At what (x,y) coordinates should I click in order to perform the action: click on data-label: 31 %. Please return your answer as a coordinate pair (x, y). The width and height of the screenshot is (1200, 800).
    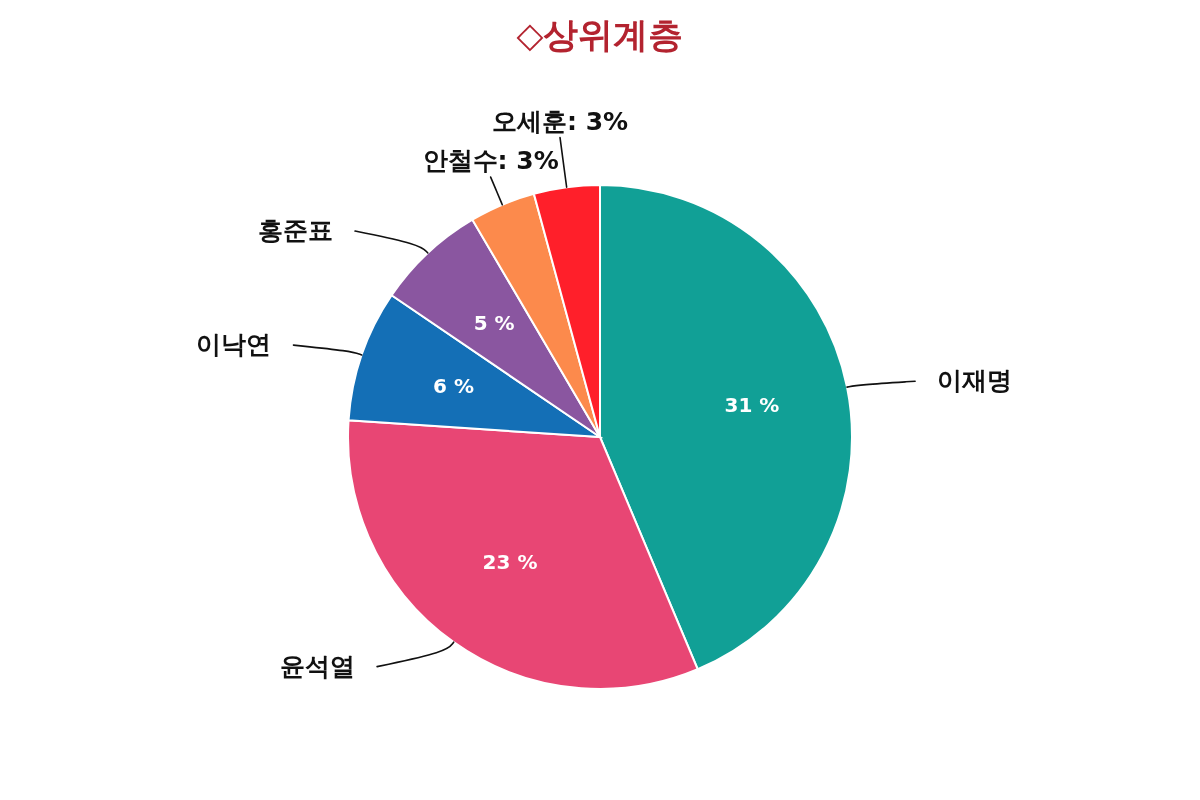
    Looking at the image, I should click on (752, 405).